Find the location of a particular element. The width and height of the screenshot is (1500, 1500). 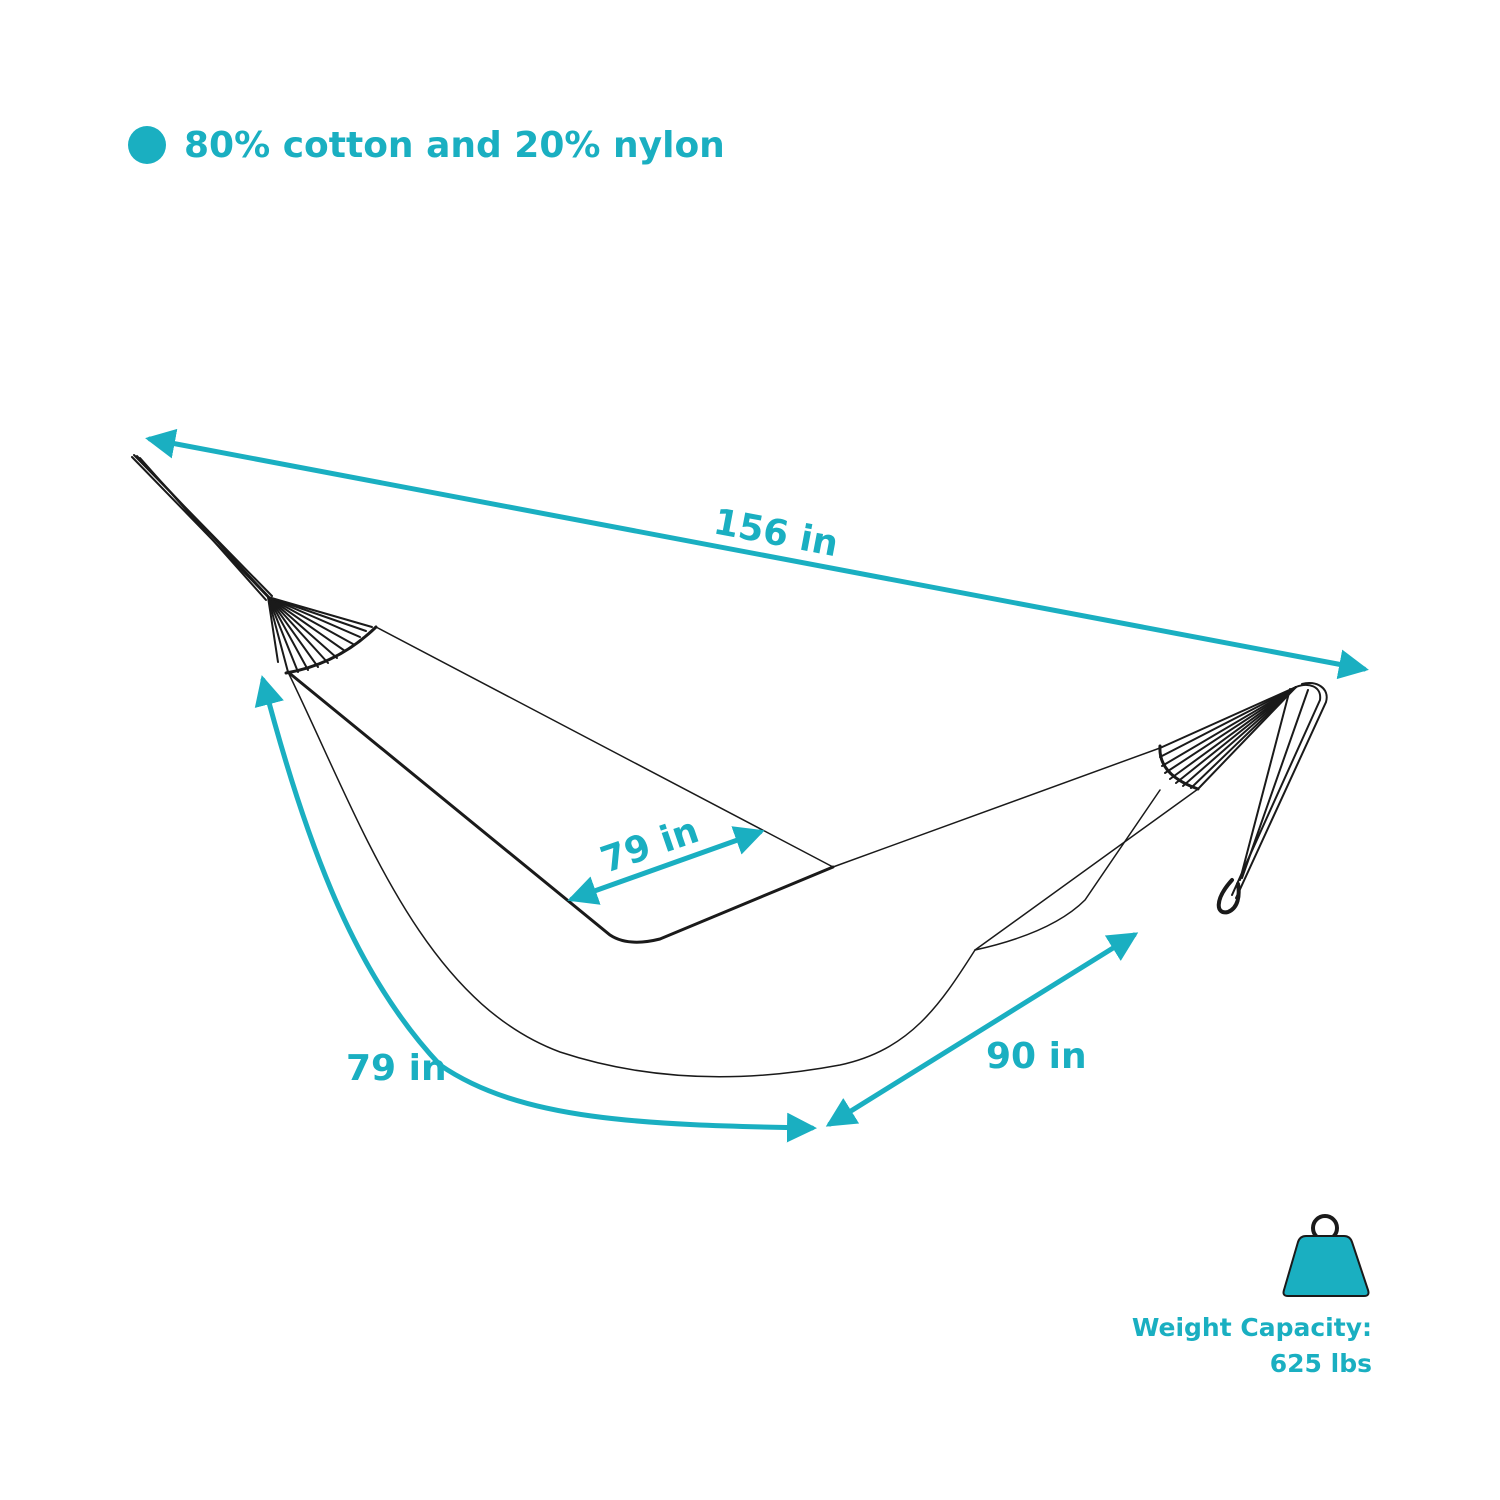

bullet-dot-icon is located at coordinates (147, 145).